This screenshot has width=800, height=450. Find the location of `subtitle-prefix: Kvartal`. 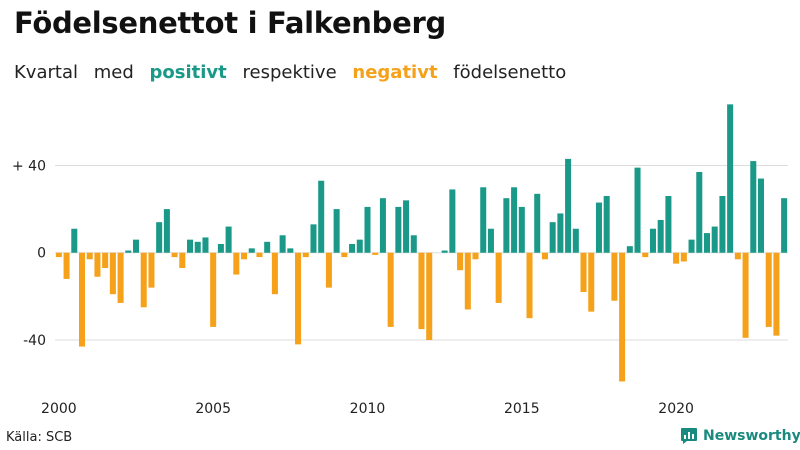

subtitle-prefix: Kvartal is located at coordinates (46, 72).